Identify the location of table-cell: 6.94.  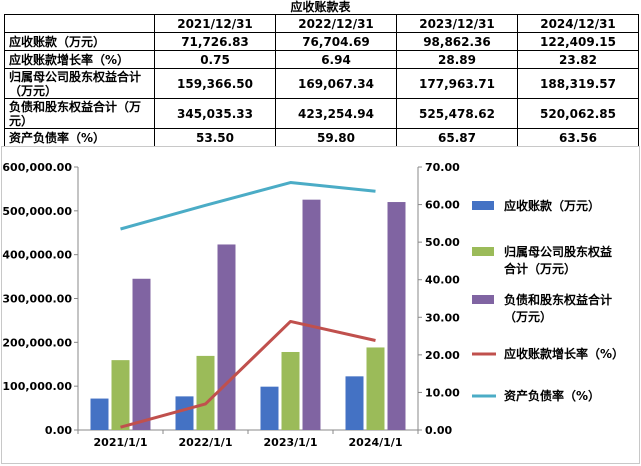
(336, 59).